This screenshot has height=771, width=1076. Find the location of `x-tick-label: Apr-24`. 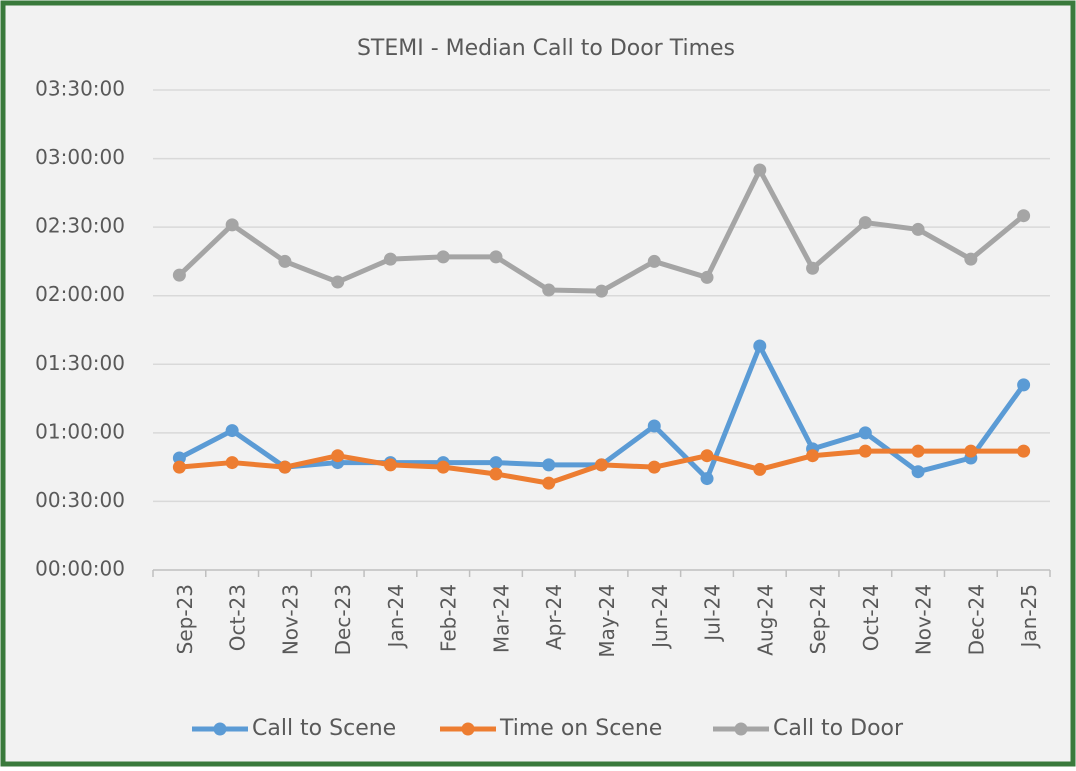

x-tick-label: Apr-24 is located at coordinates (554, 617).